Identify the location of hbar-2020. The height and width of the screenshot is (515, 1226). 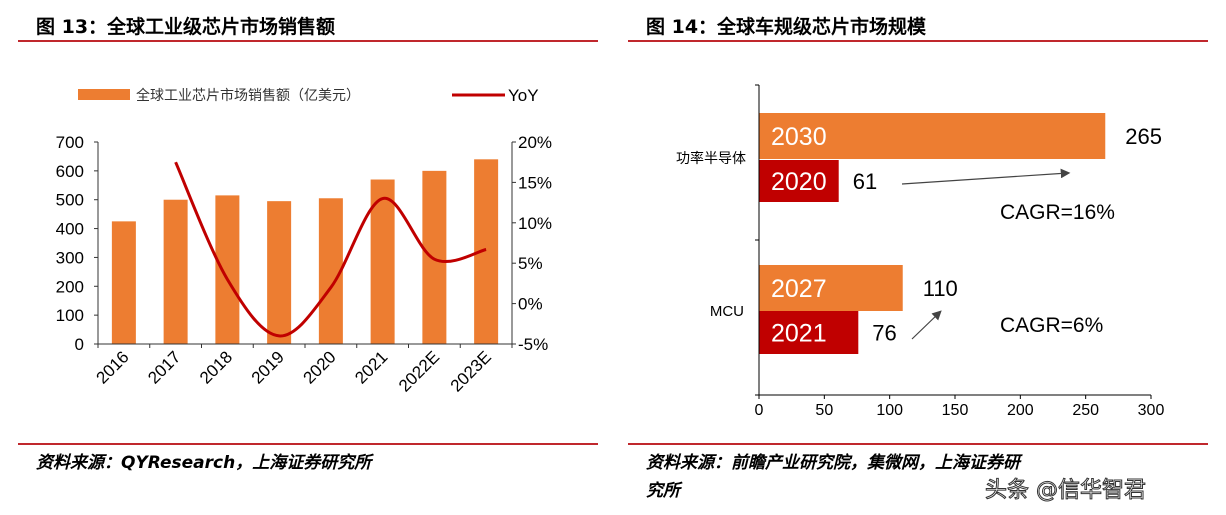
(799, 181).